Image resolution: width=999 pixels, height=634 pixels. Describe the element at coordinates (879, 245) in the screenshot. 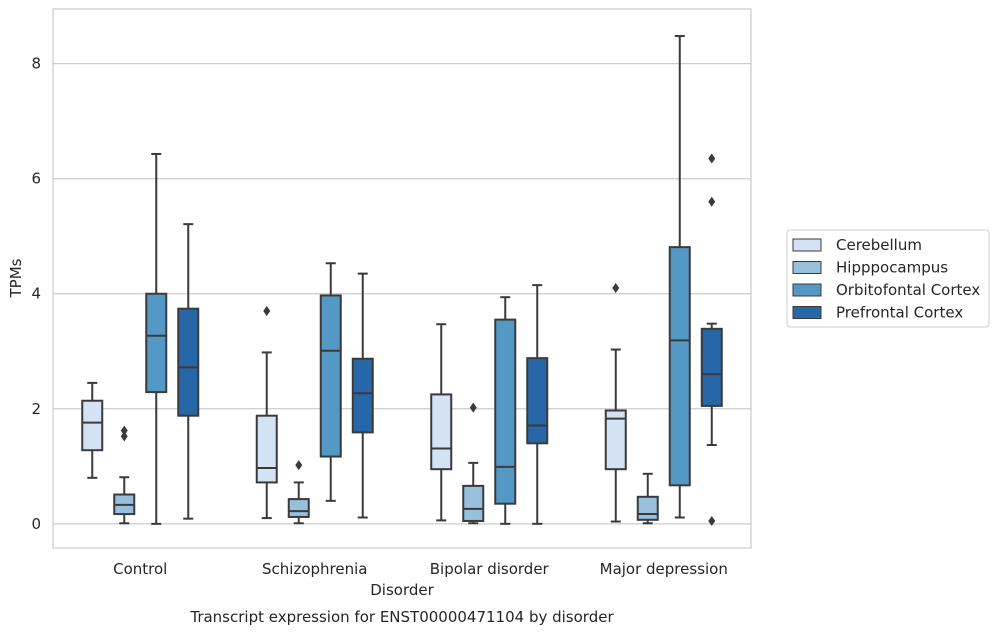

I see `legend-label: Cerebellum` at that location.